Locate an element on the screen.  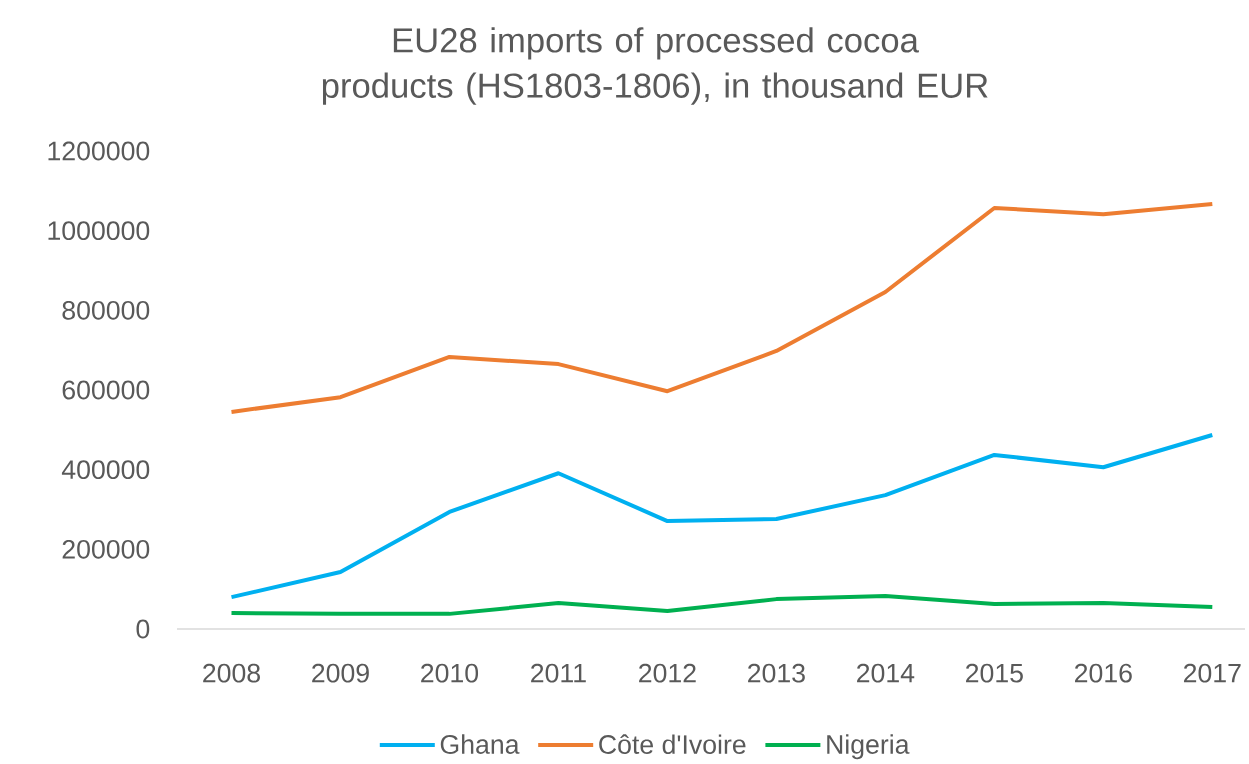
x-tick-label: 2009 is located at coordinates (340, 673).